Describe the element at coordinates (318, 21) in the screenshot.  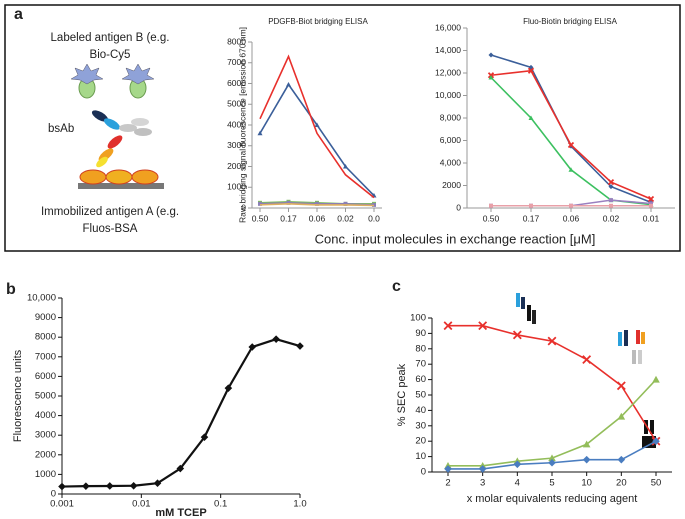
I see `chart-title: PDGFB-Biot bridging ELISA` at that location.